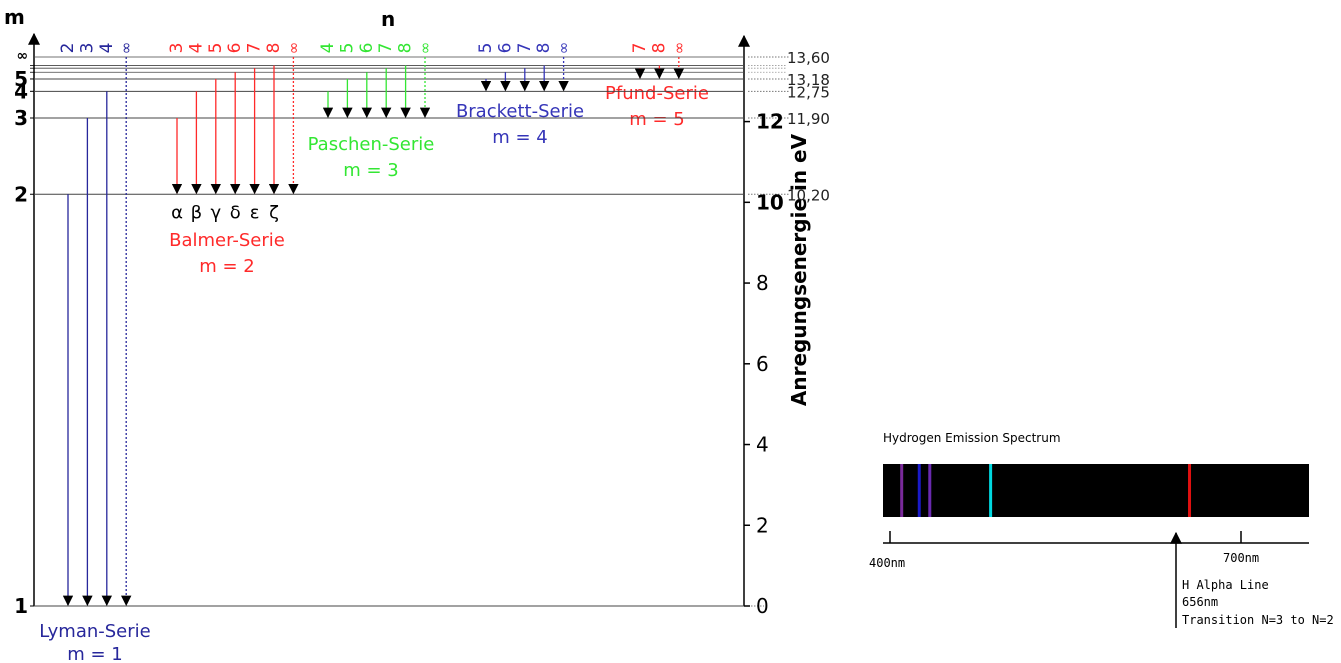 The width and height of the screenshot is (1341, 663). I want to click on axis-tick-label-8: 8, so click(762, 283).